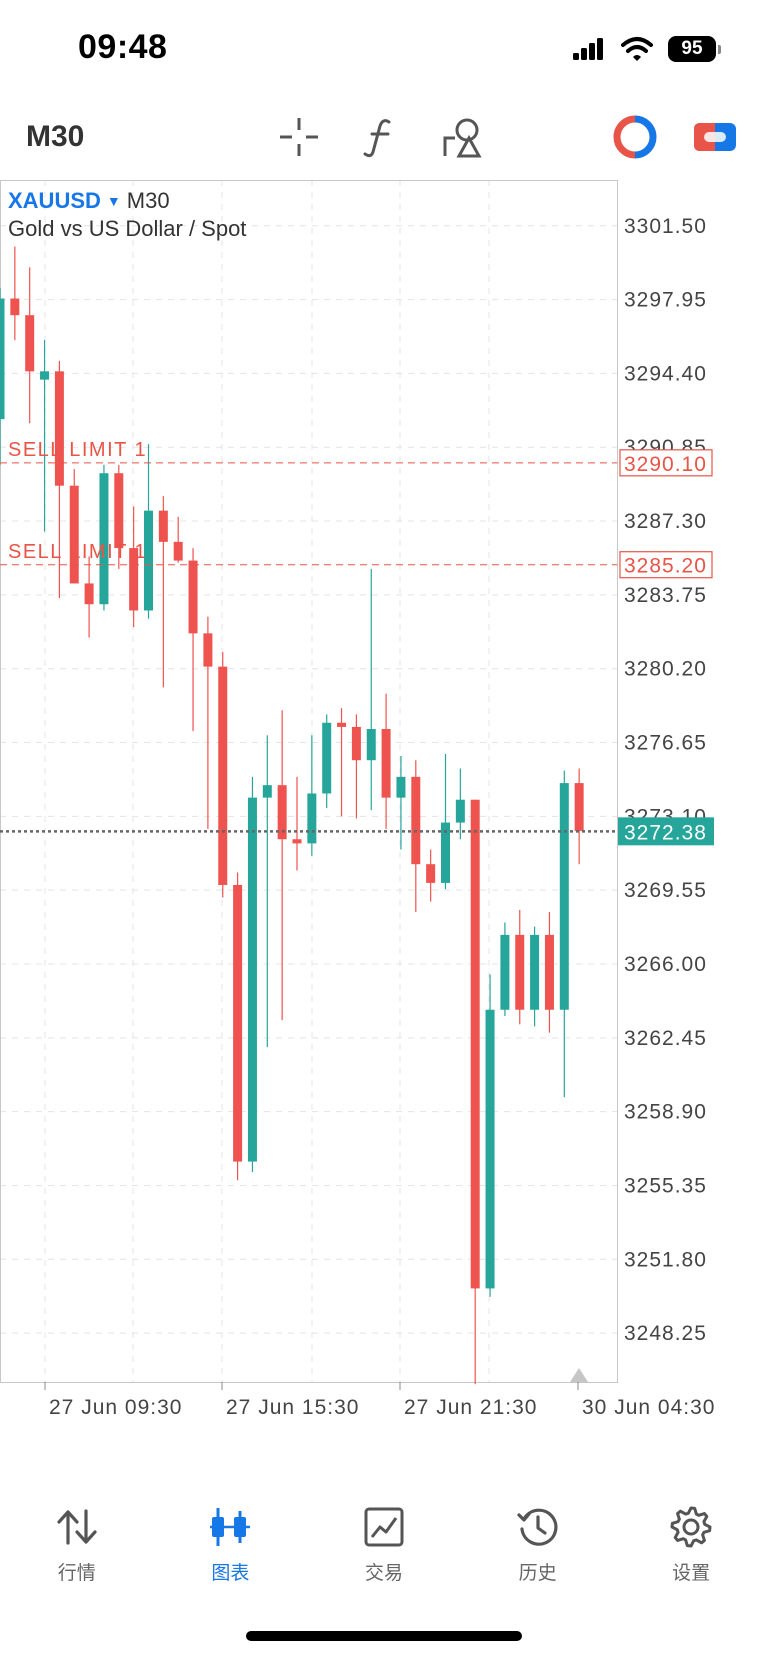 Image resolution: width=768 pixels, height=1663 pixels. I want to click on chart-toolbar: M30, so click(384, 140).